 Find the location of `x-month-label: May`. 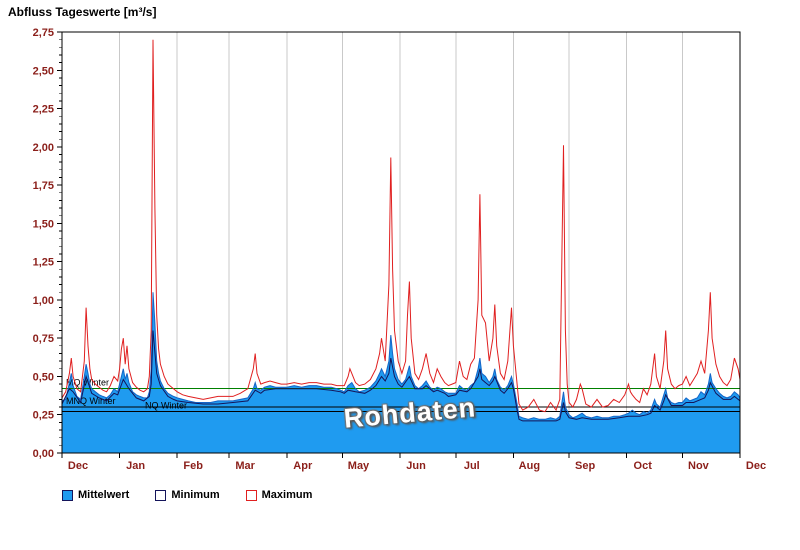

x-month-label: May is located at coordinates (359, 466).